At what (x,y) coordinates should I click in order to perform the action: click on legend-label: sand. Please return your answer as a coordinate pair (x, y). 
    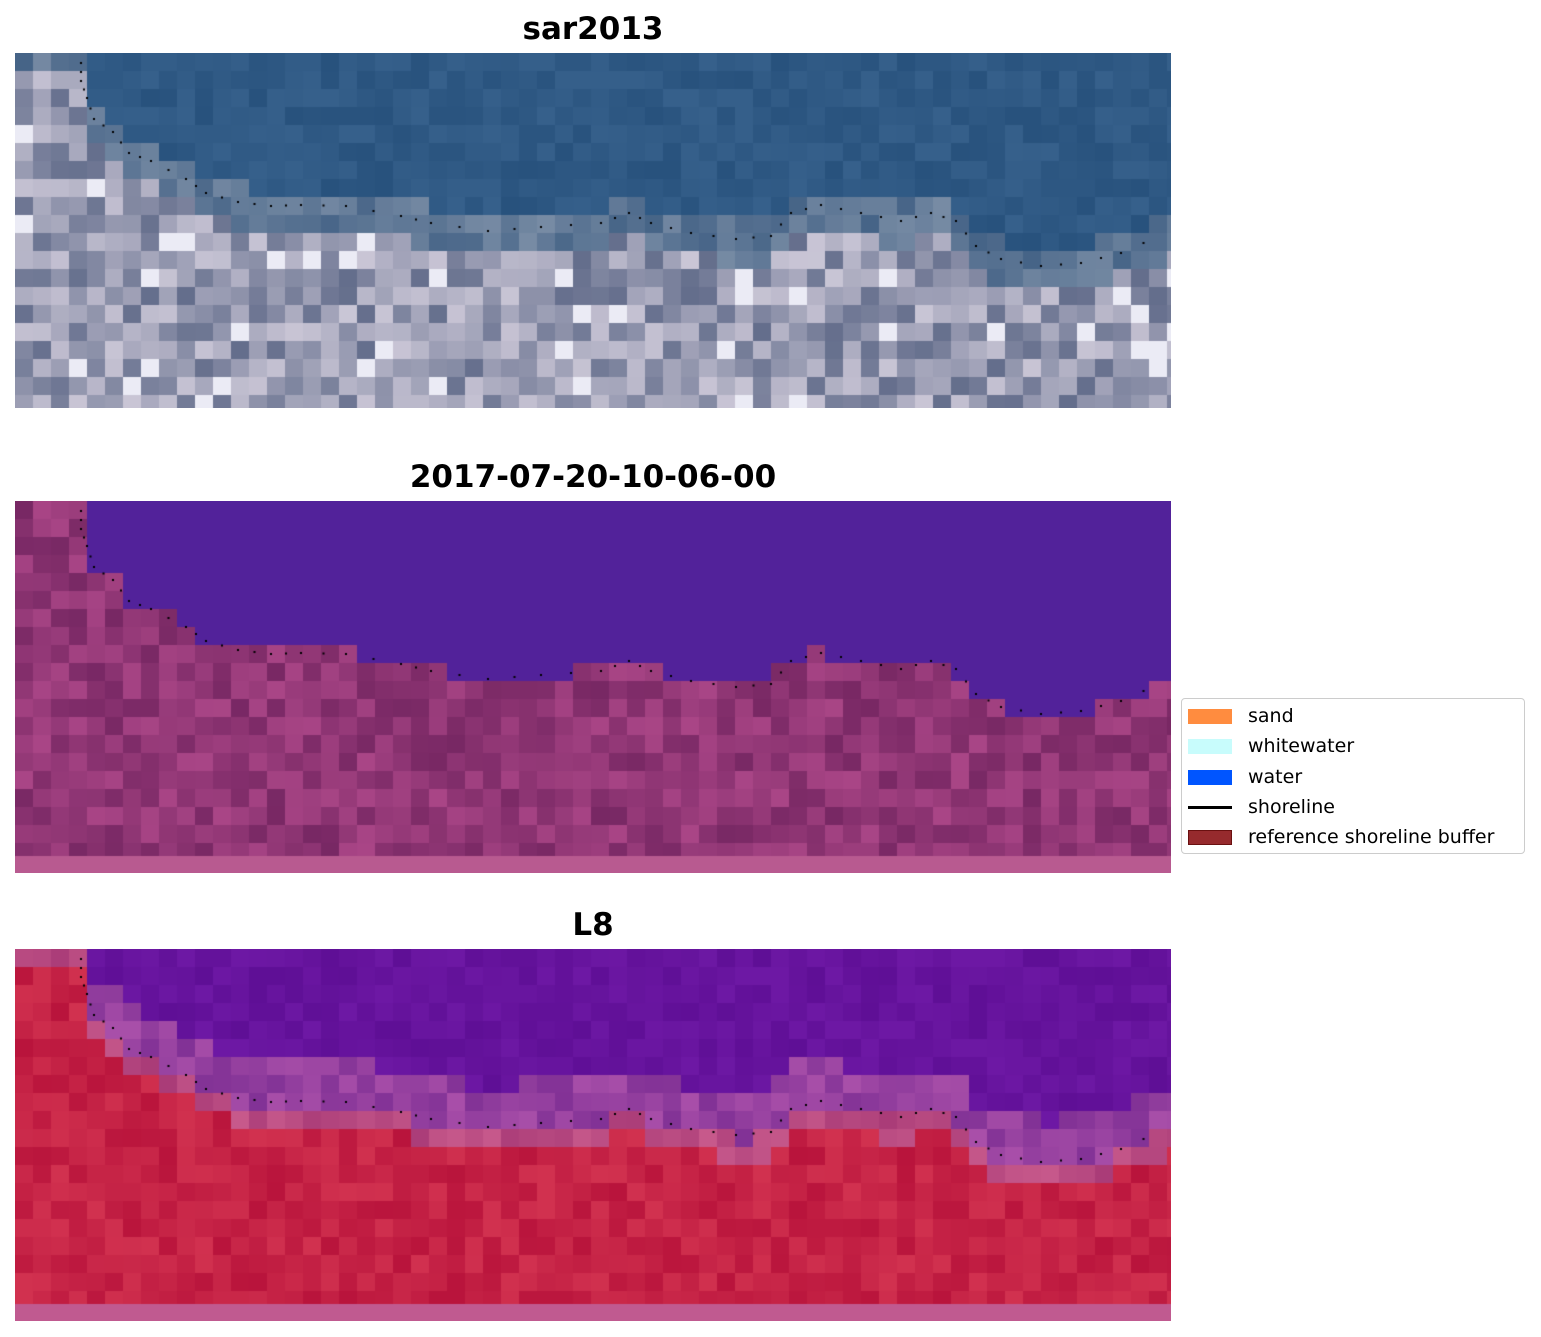
    Looking at the image, I should click on (1271, 716).